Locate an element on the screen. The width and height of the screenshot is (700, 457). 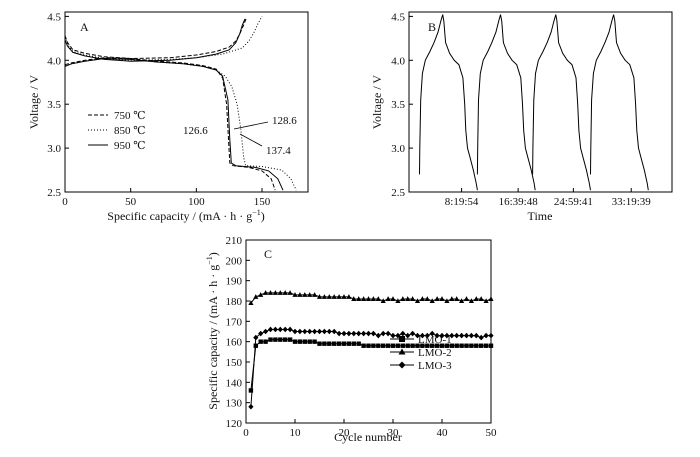
series-3-discharge-curve is located at coordinates (174, 124).